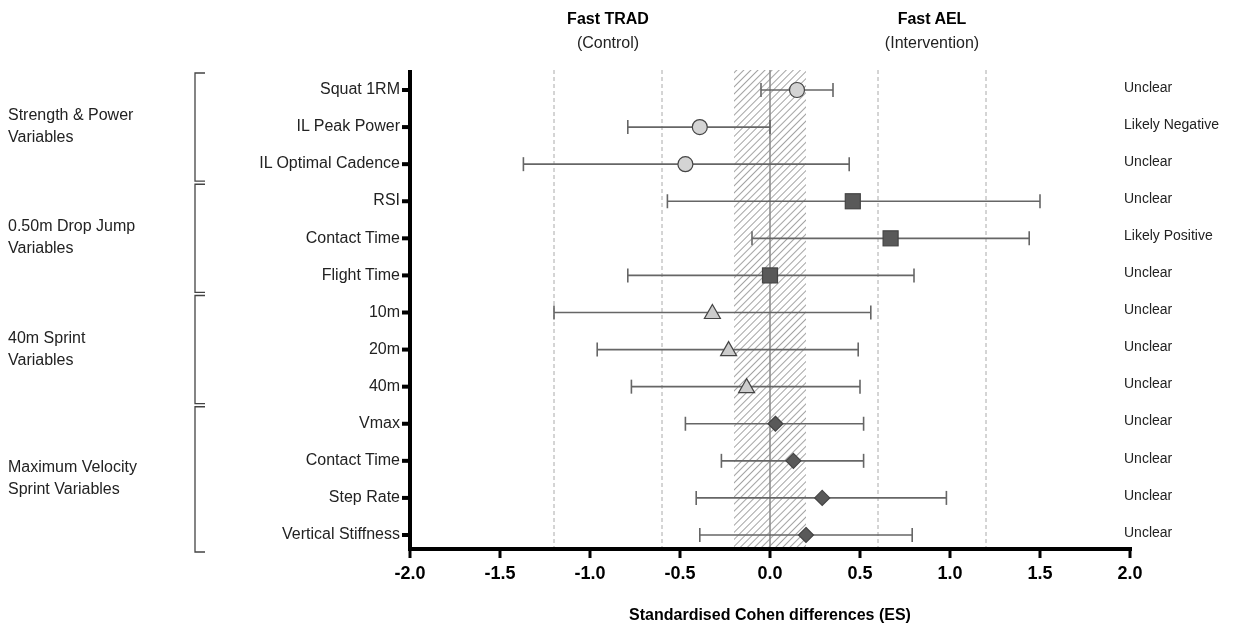 This screenshot has width=1247, height=632. What do you see at coordinates (359, 89) in the screenshot?
I see `y-tick-label: Squat 1RM` at bounding box center [359, 89].